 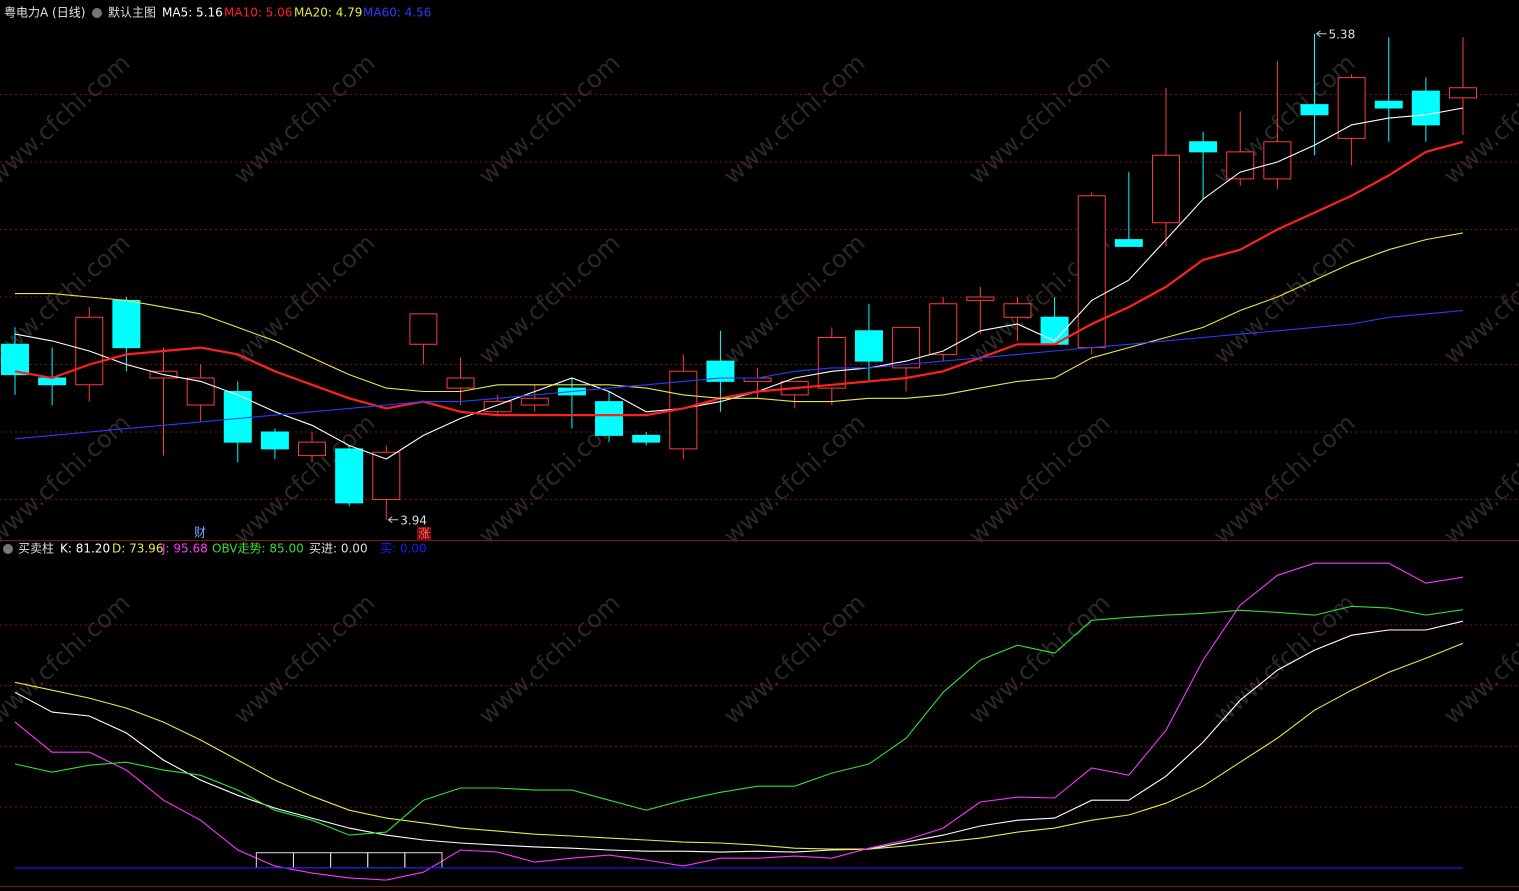 I want to click on max-label: 5.38, so click(x=1341, y=34).